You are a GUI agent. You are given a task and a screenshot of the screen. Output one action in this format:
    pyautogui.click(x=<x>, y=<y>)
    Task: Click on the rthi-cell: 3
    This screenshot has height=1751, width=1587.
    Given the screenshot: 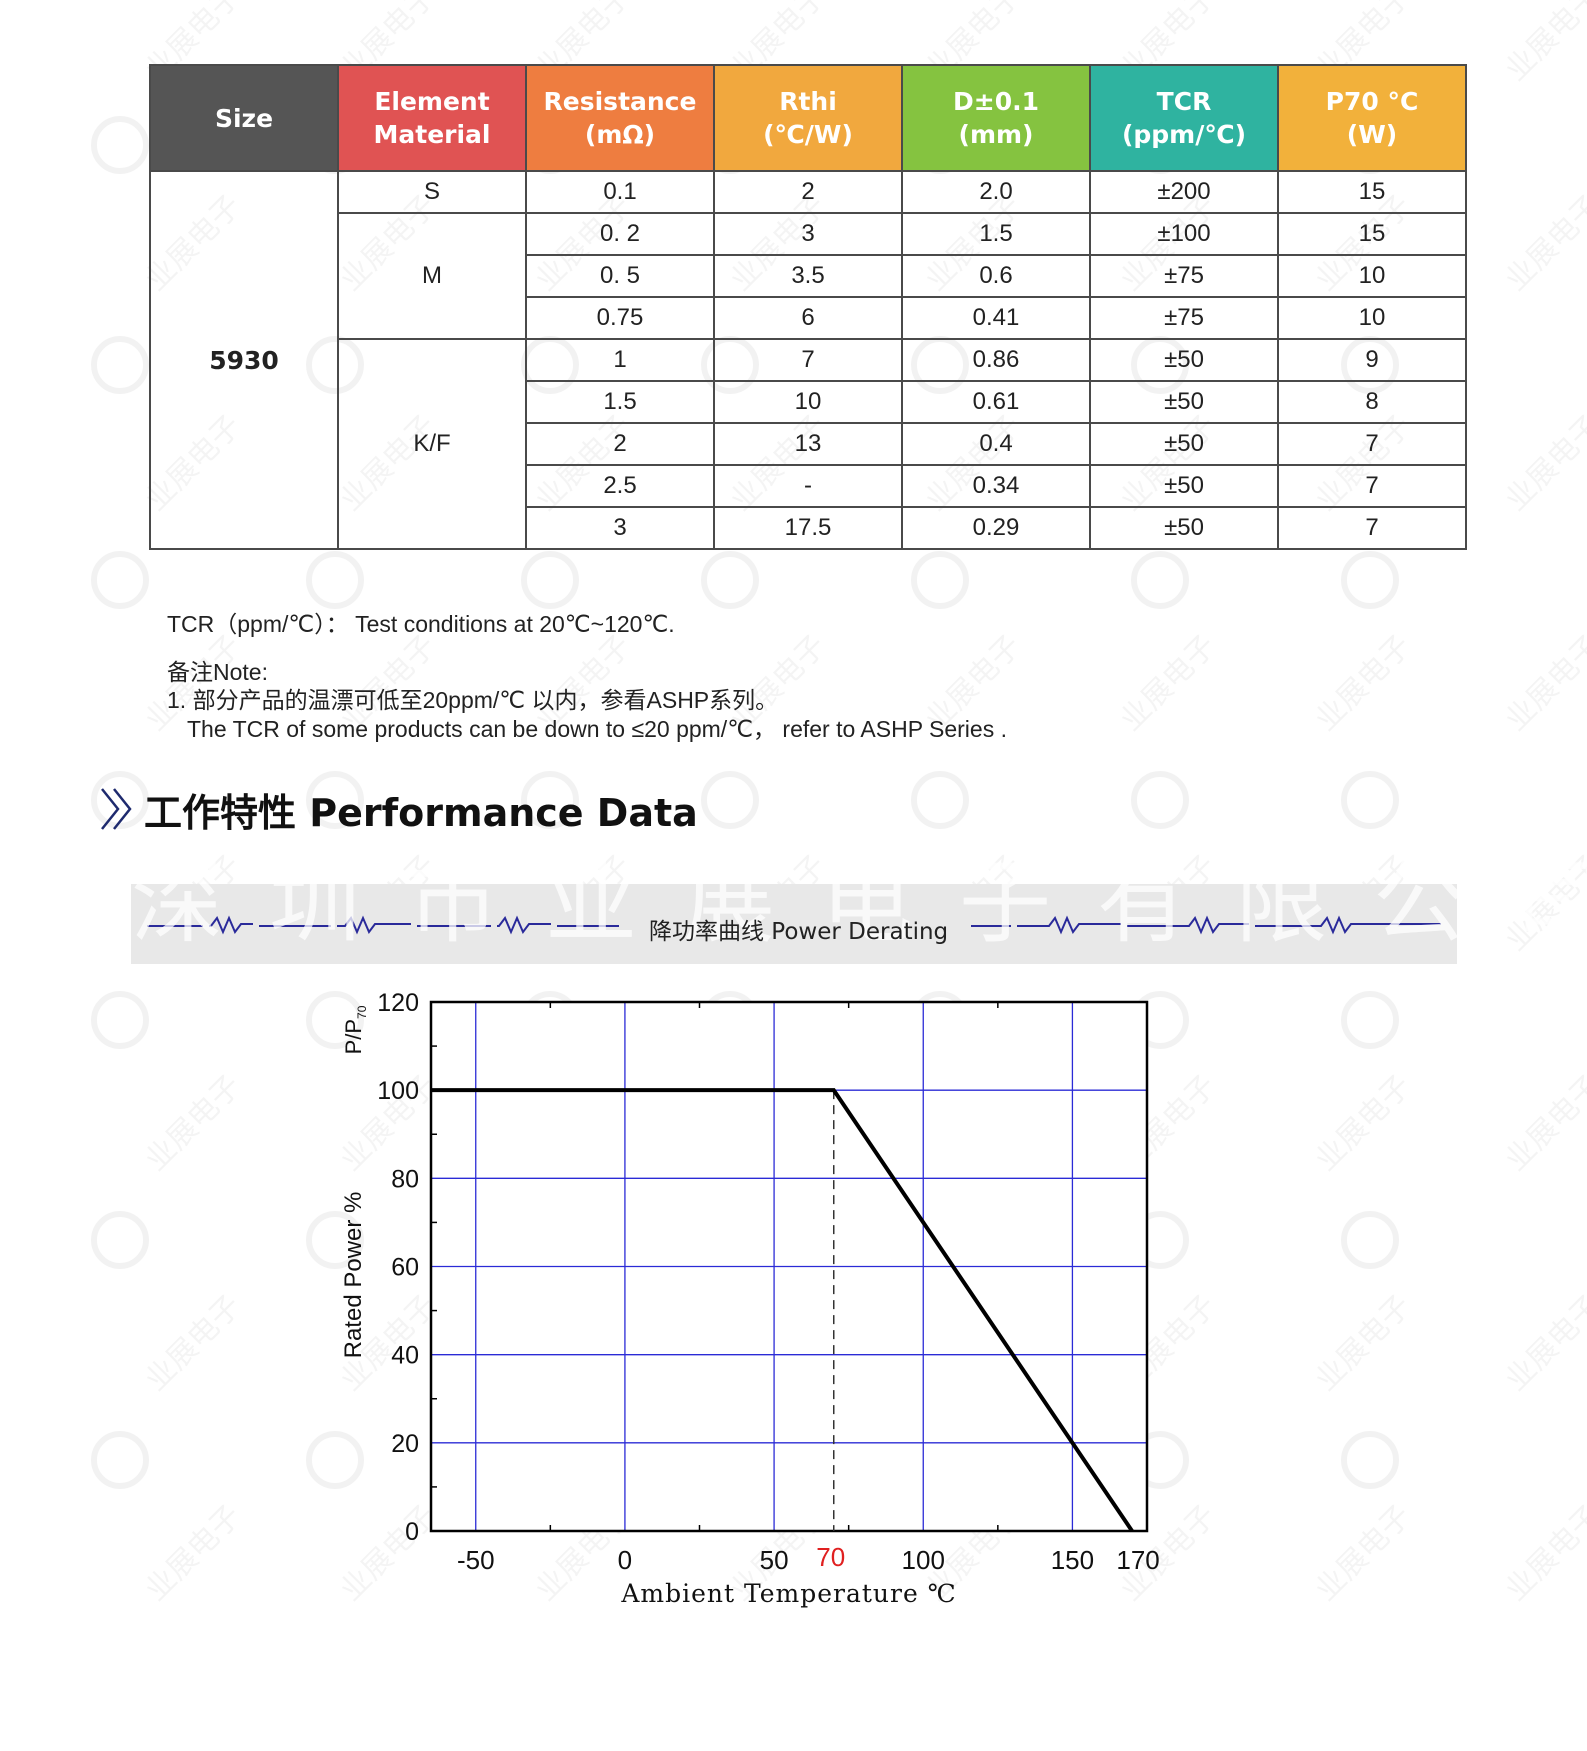 What is the action you would take?
    pyautogui.click(x=808, y=234)
    